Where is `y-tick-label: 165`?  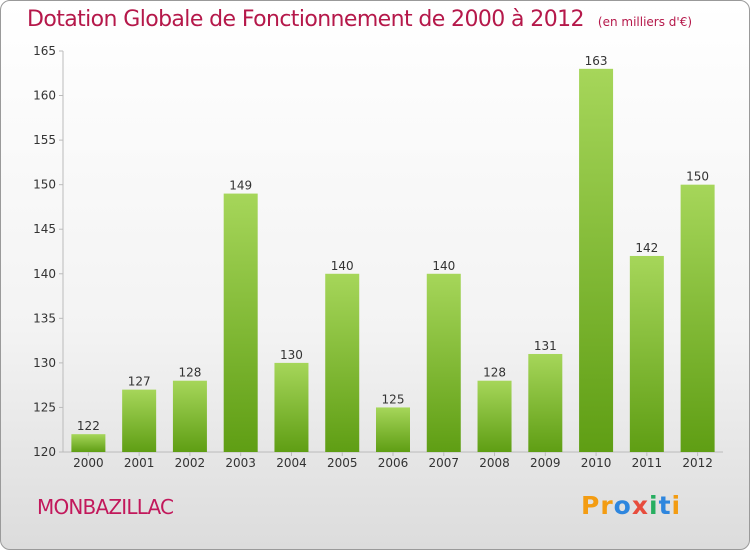 y-tick-label: 165 is located at coordinates (44, 51).